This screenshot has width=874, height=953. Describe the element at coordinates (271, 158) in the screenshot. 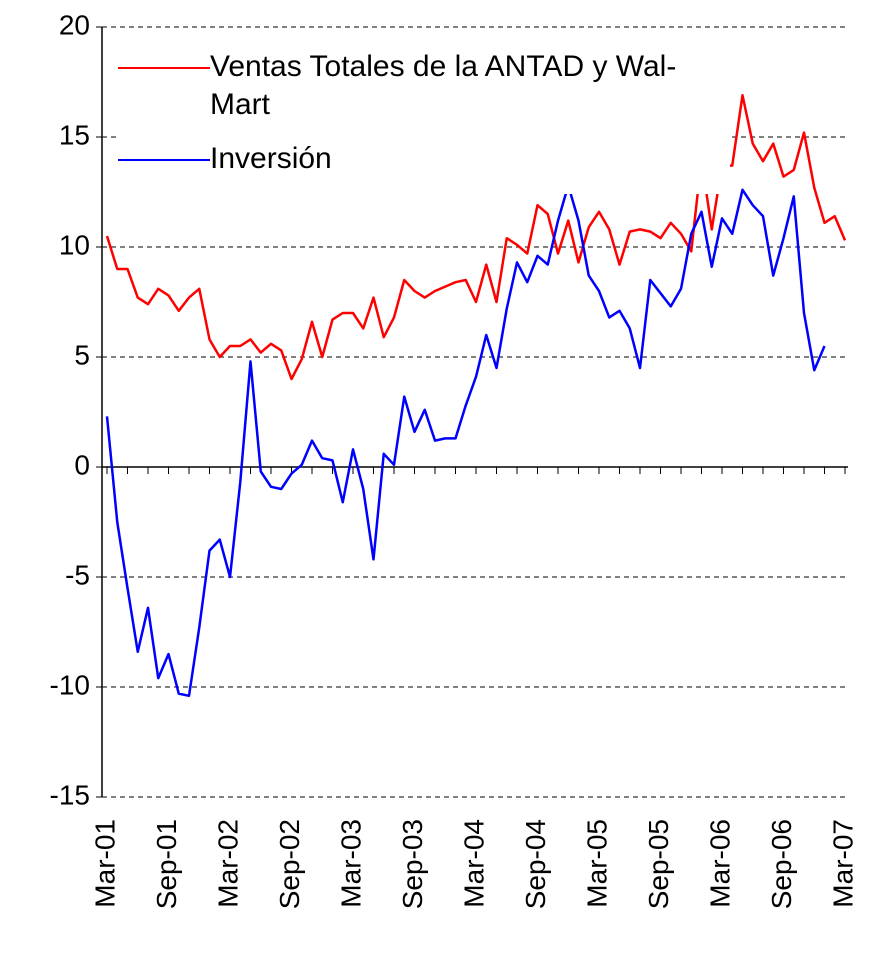

I see `legend-label: Inversión` at that location.